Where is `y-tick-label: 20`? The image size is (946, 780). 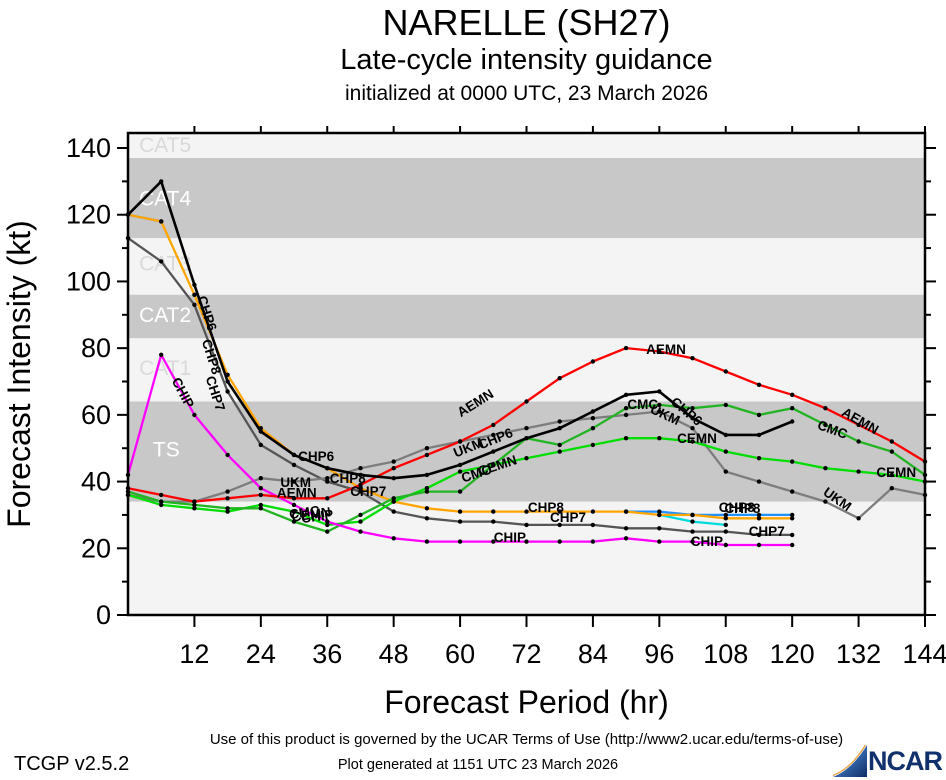 y-tick-label: 20 is located at coordinates (96, 548).